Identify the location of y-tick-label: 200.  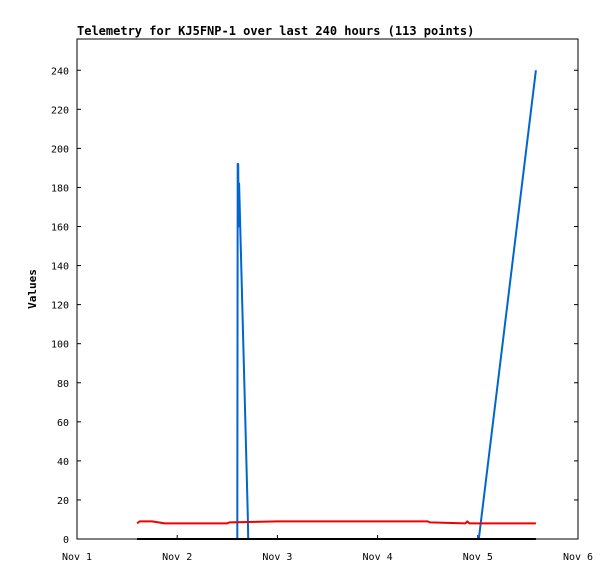
(60, 149).